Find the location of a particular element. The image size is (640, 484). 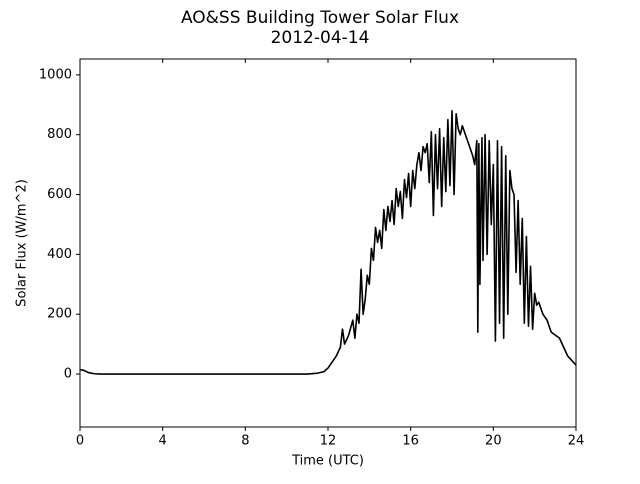

x-tick-label: 0 is located at coordinates (80, 441).